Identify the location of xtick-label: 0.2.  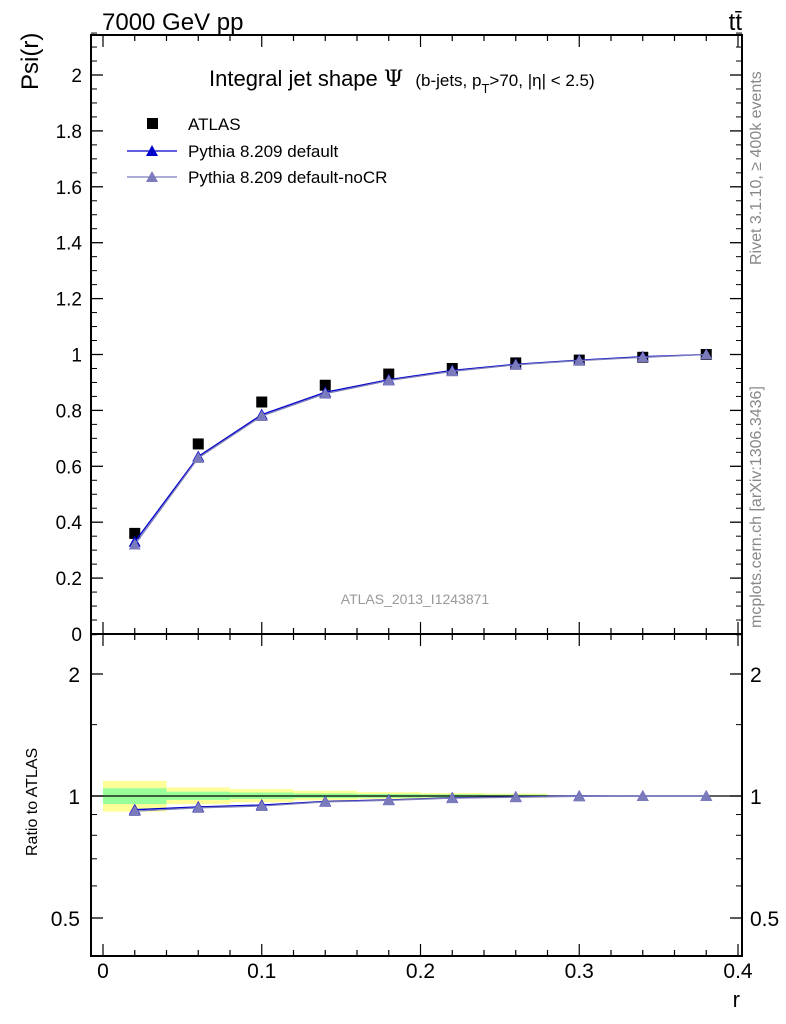
(420, 971).